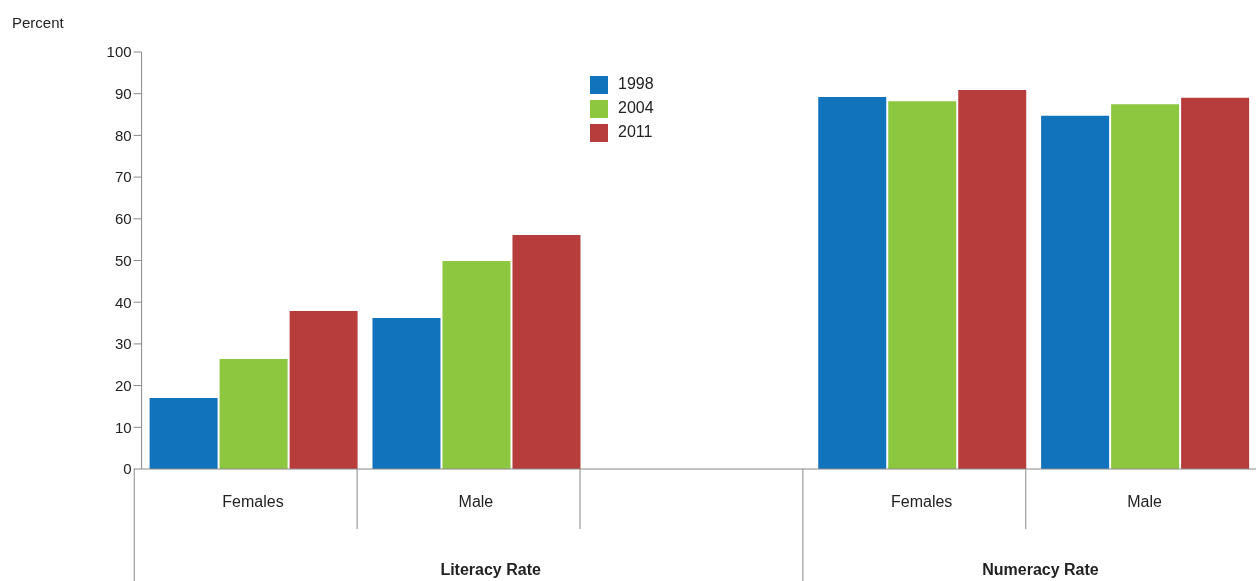 The image size is (1256, 581). Describe the element at coordinates (1040, 569) in the screenshot. I see `text: Numeracy Rate` at that location.